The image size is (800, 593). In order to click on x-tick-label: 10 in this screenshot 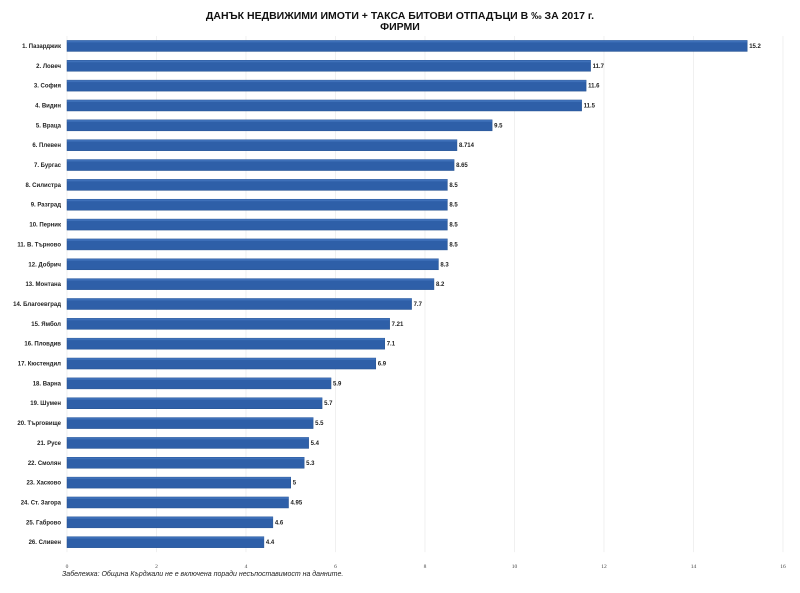, I will do `click(515, 567)`.